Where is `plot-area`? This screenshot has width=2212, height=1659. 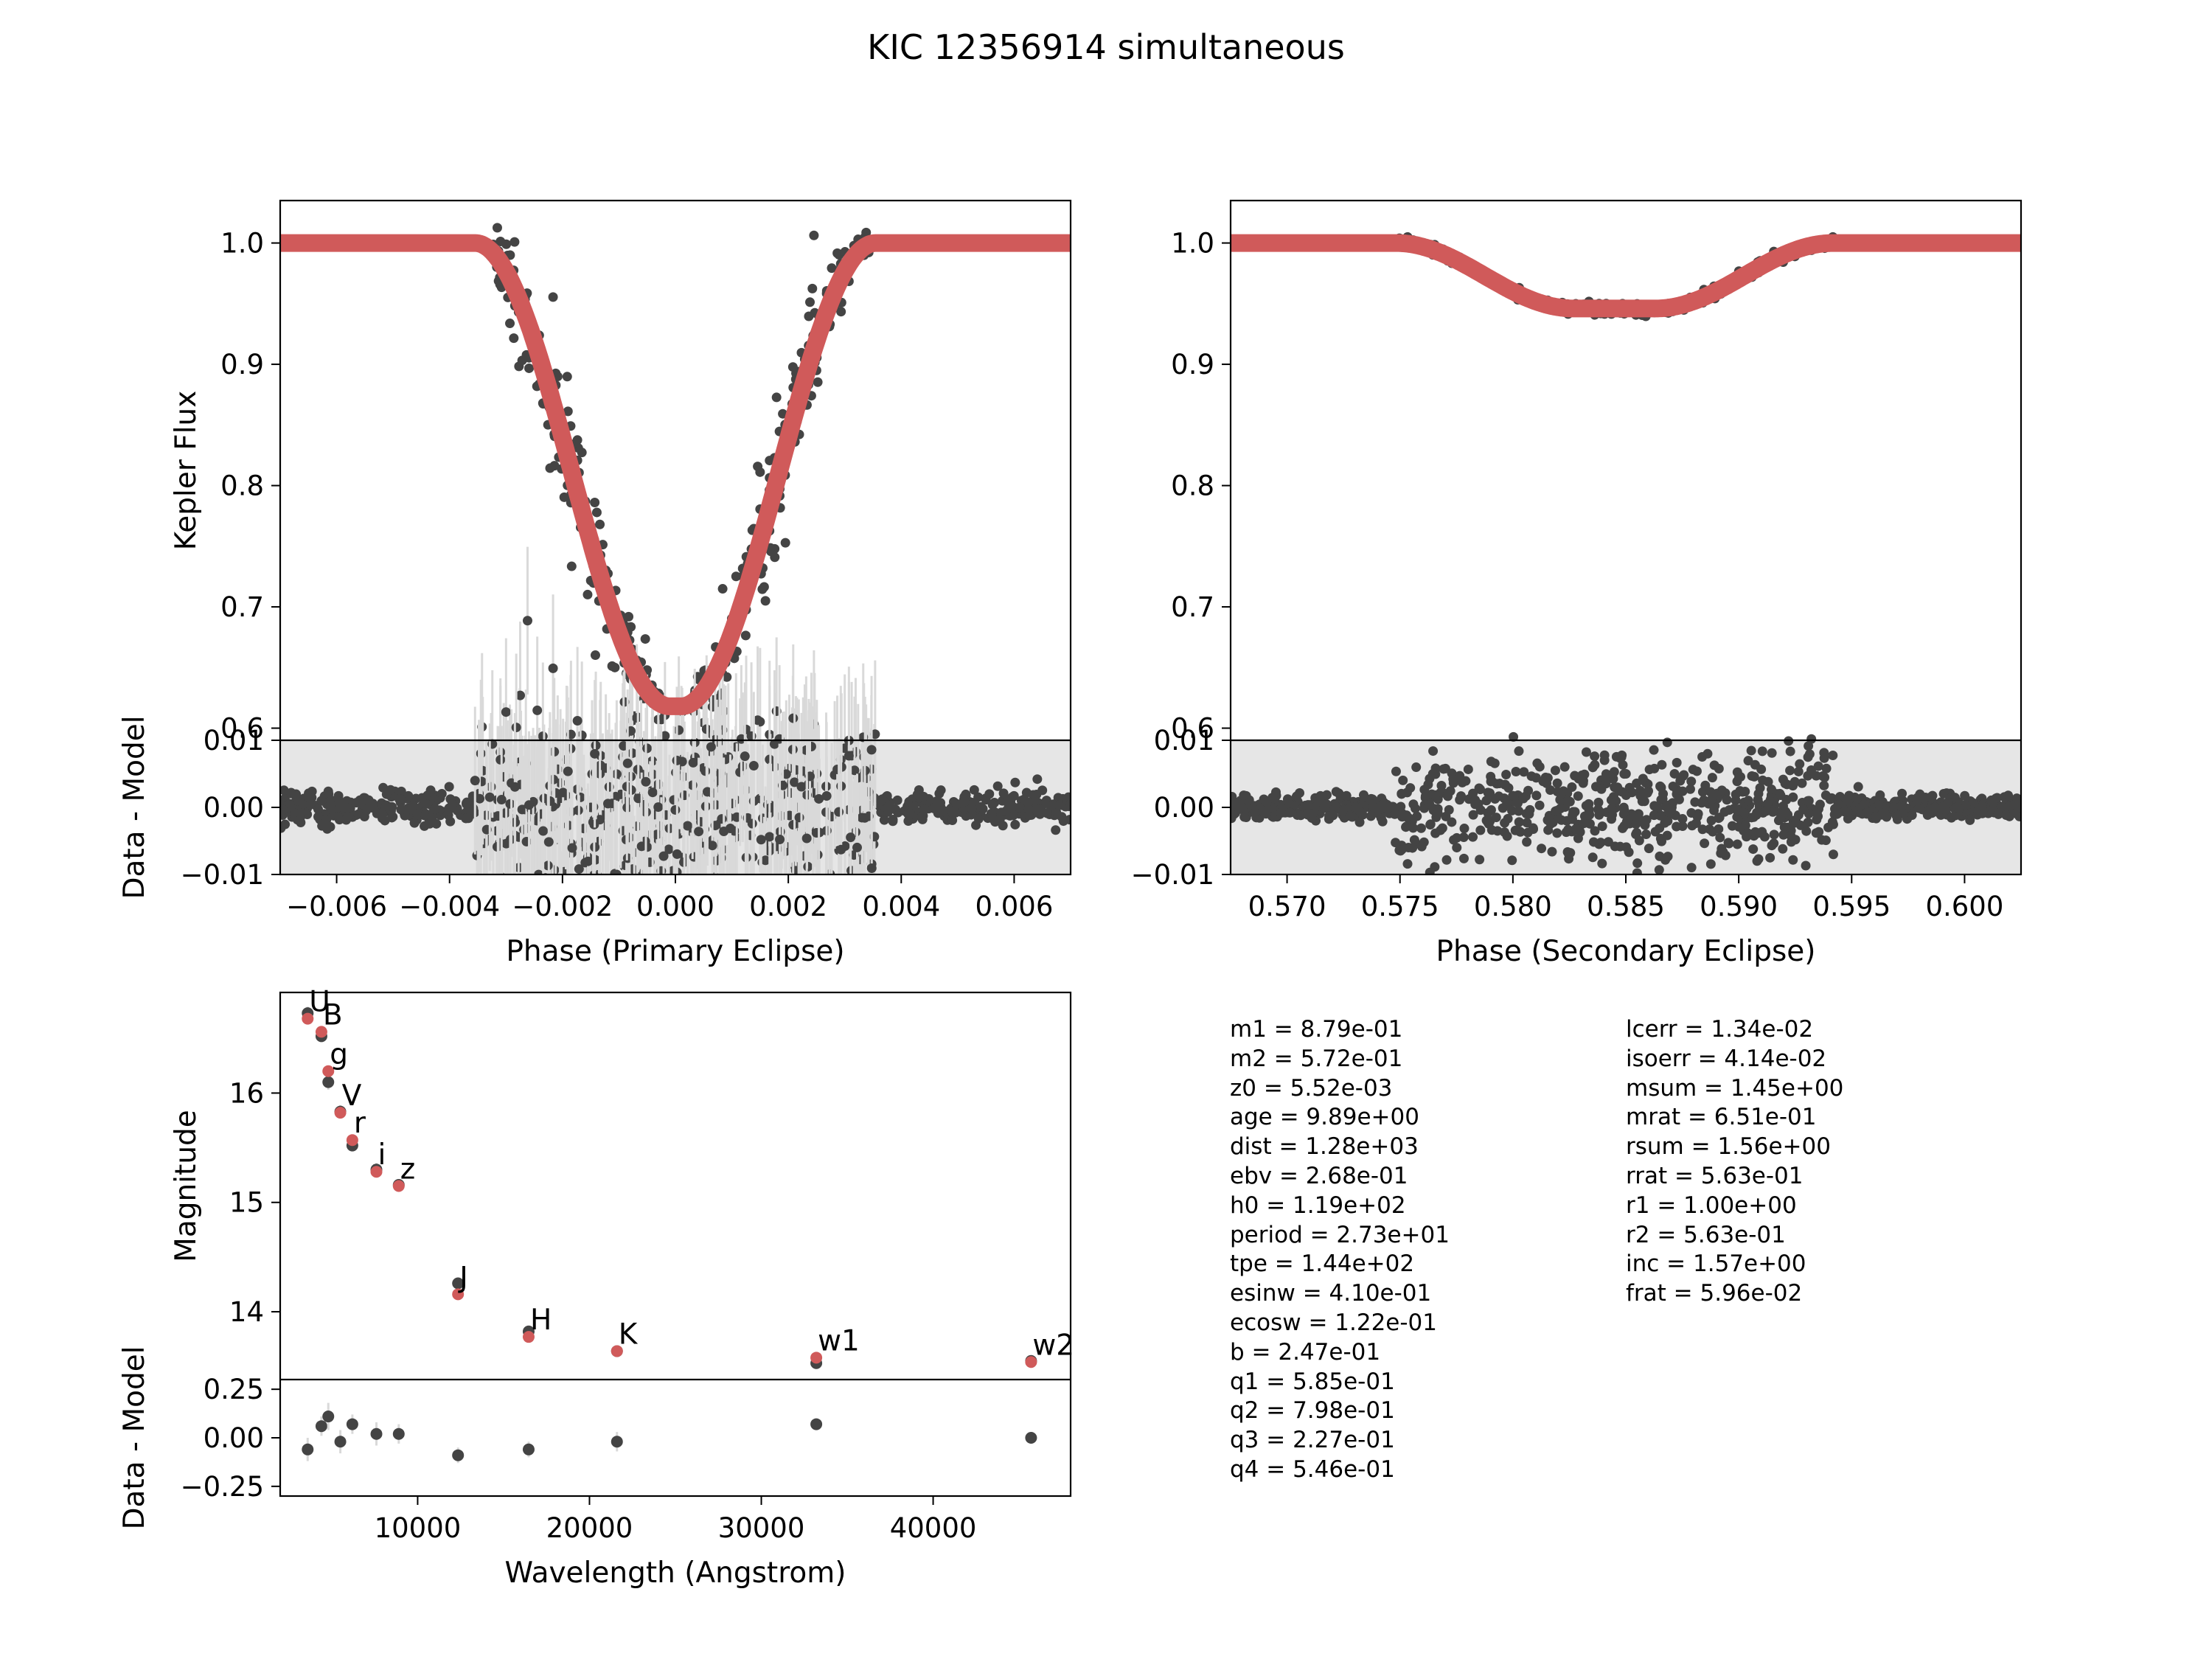
plot-area is located at coordinates (1626, 553).